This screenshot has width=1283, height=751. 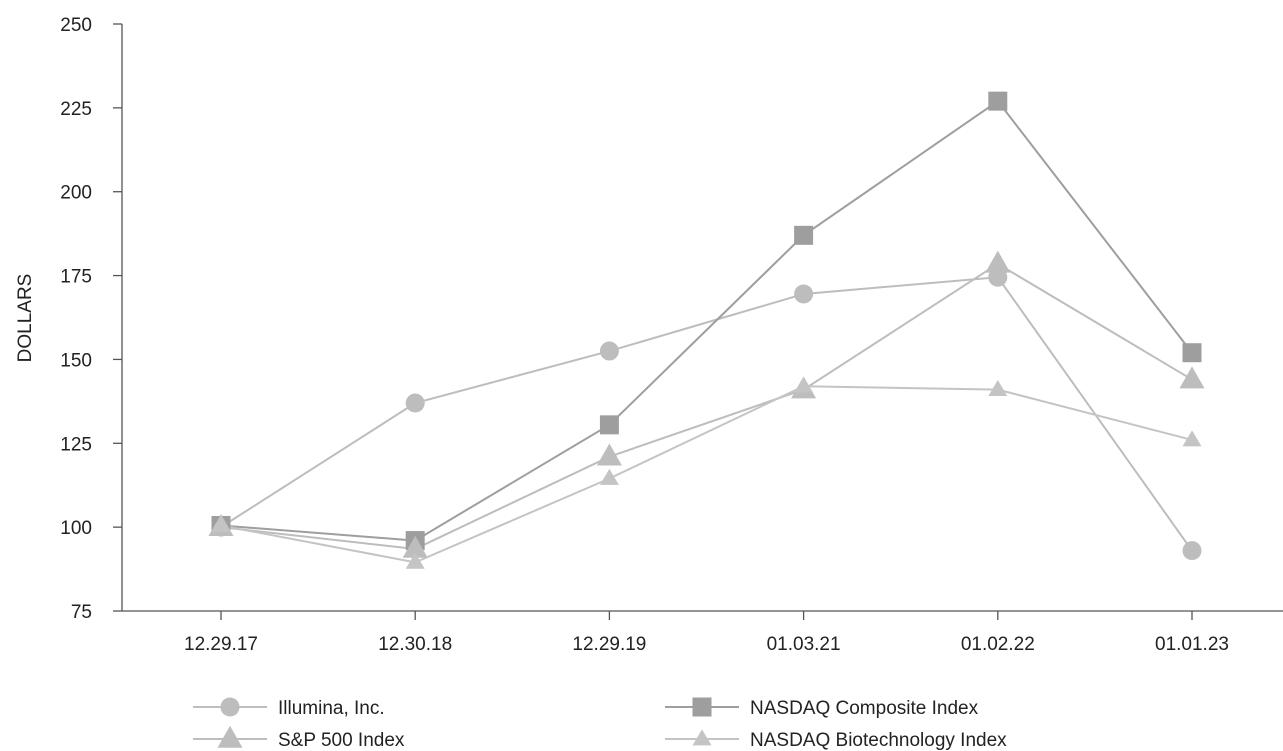 What do you see at coordinates (76, 109) in the screenshot?
I see `y-tick-label: 225` at bounding box center [76, 109].